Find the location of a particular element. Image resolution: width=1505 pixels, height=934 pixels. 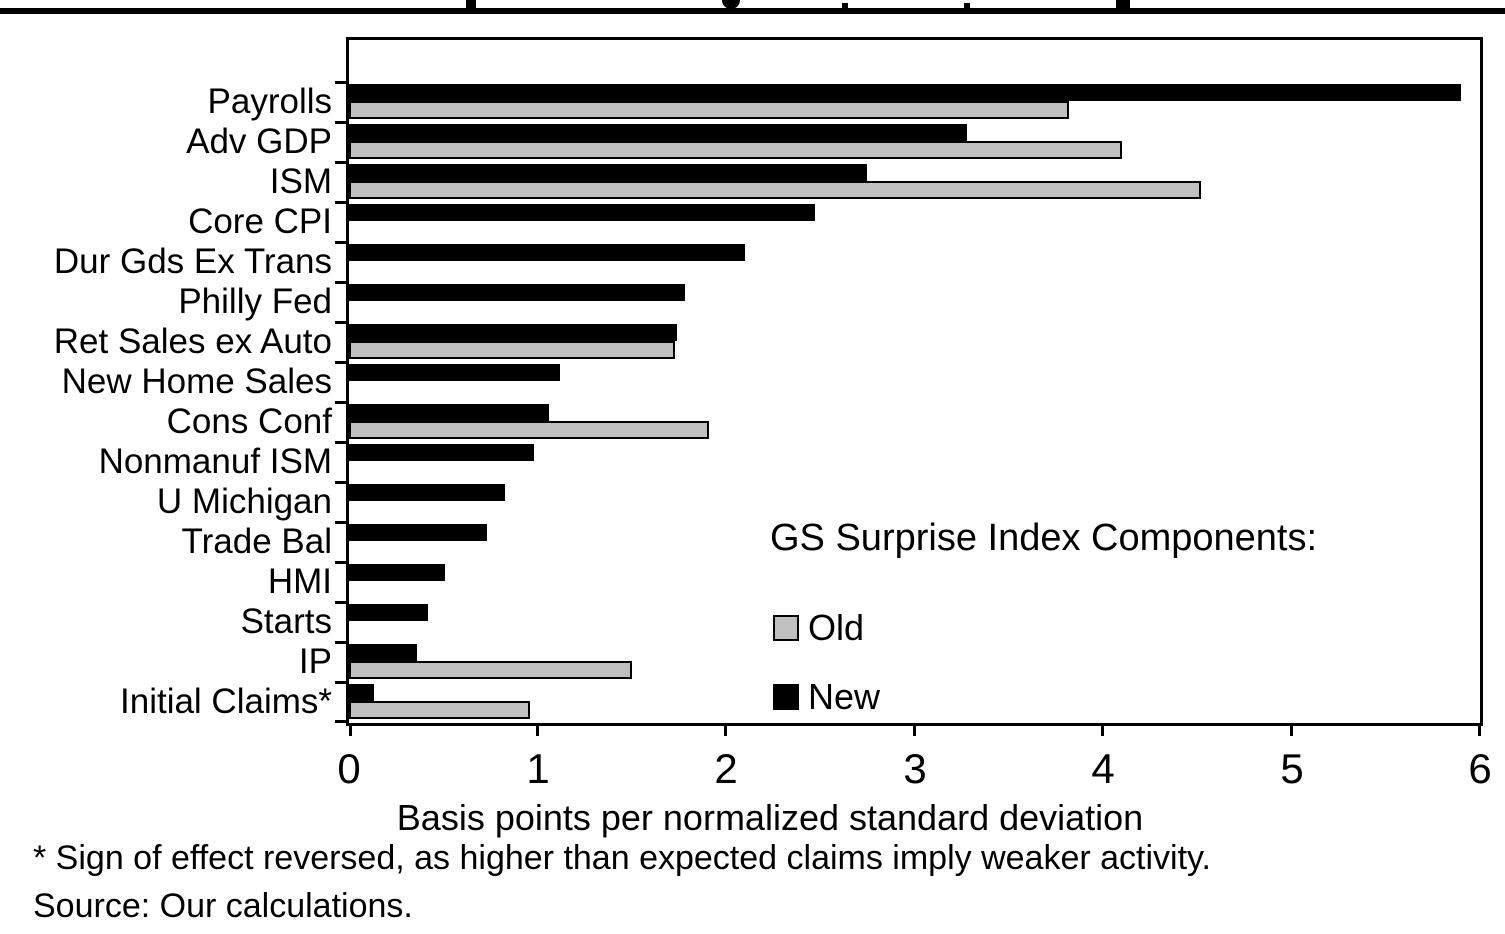

legend-entry-old: Old is located at coordinates (818, 628).